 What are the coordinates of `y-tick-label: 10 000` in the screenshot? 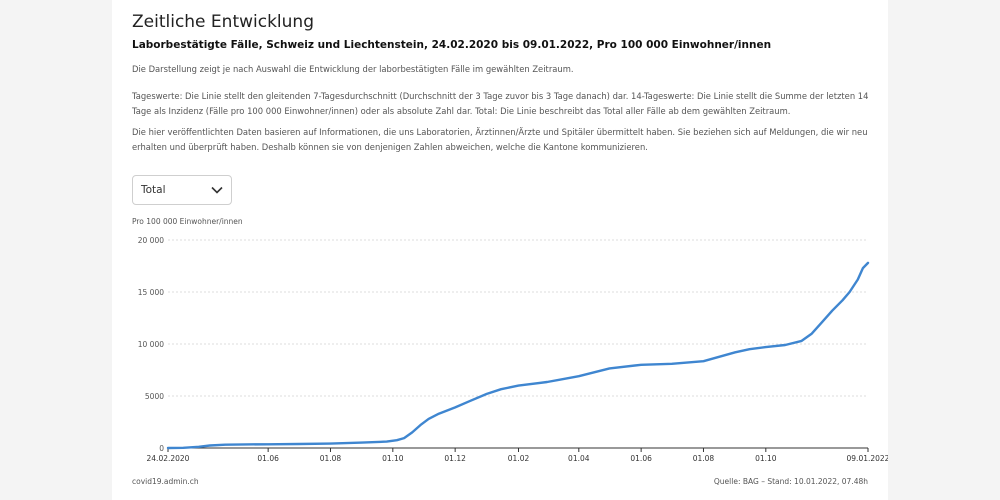 It's located at (151, 344).